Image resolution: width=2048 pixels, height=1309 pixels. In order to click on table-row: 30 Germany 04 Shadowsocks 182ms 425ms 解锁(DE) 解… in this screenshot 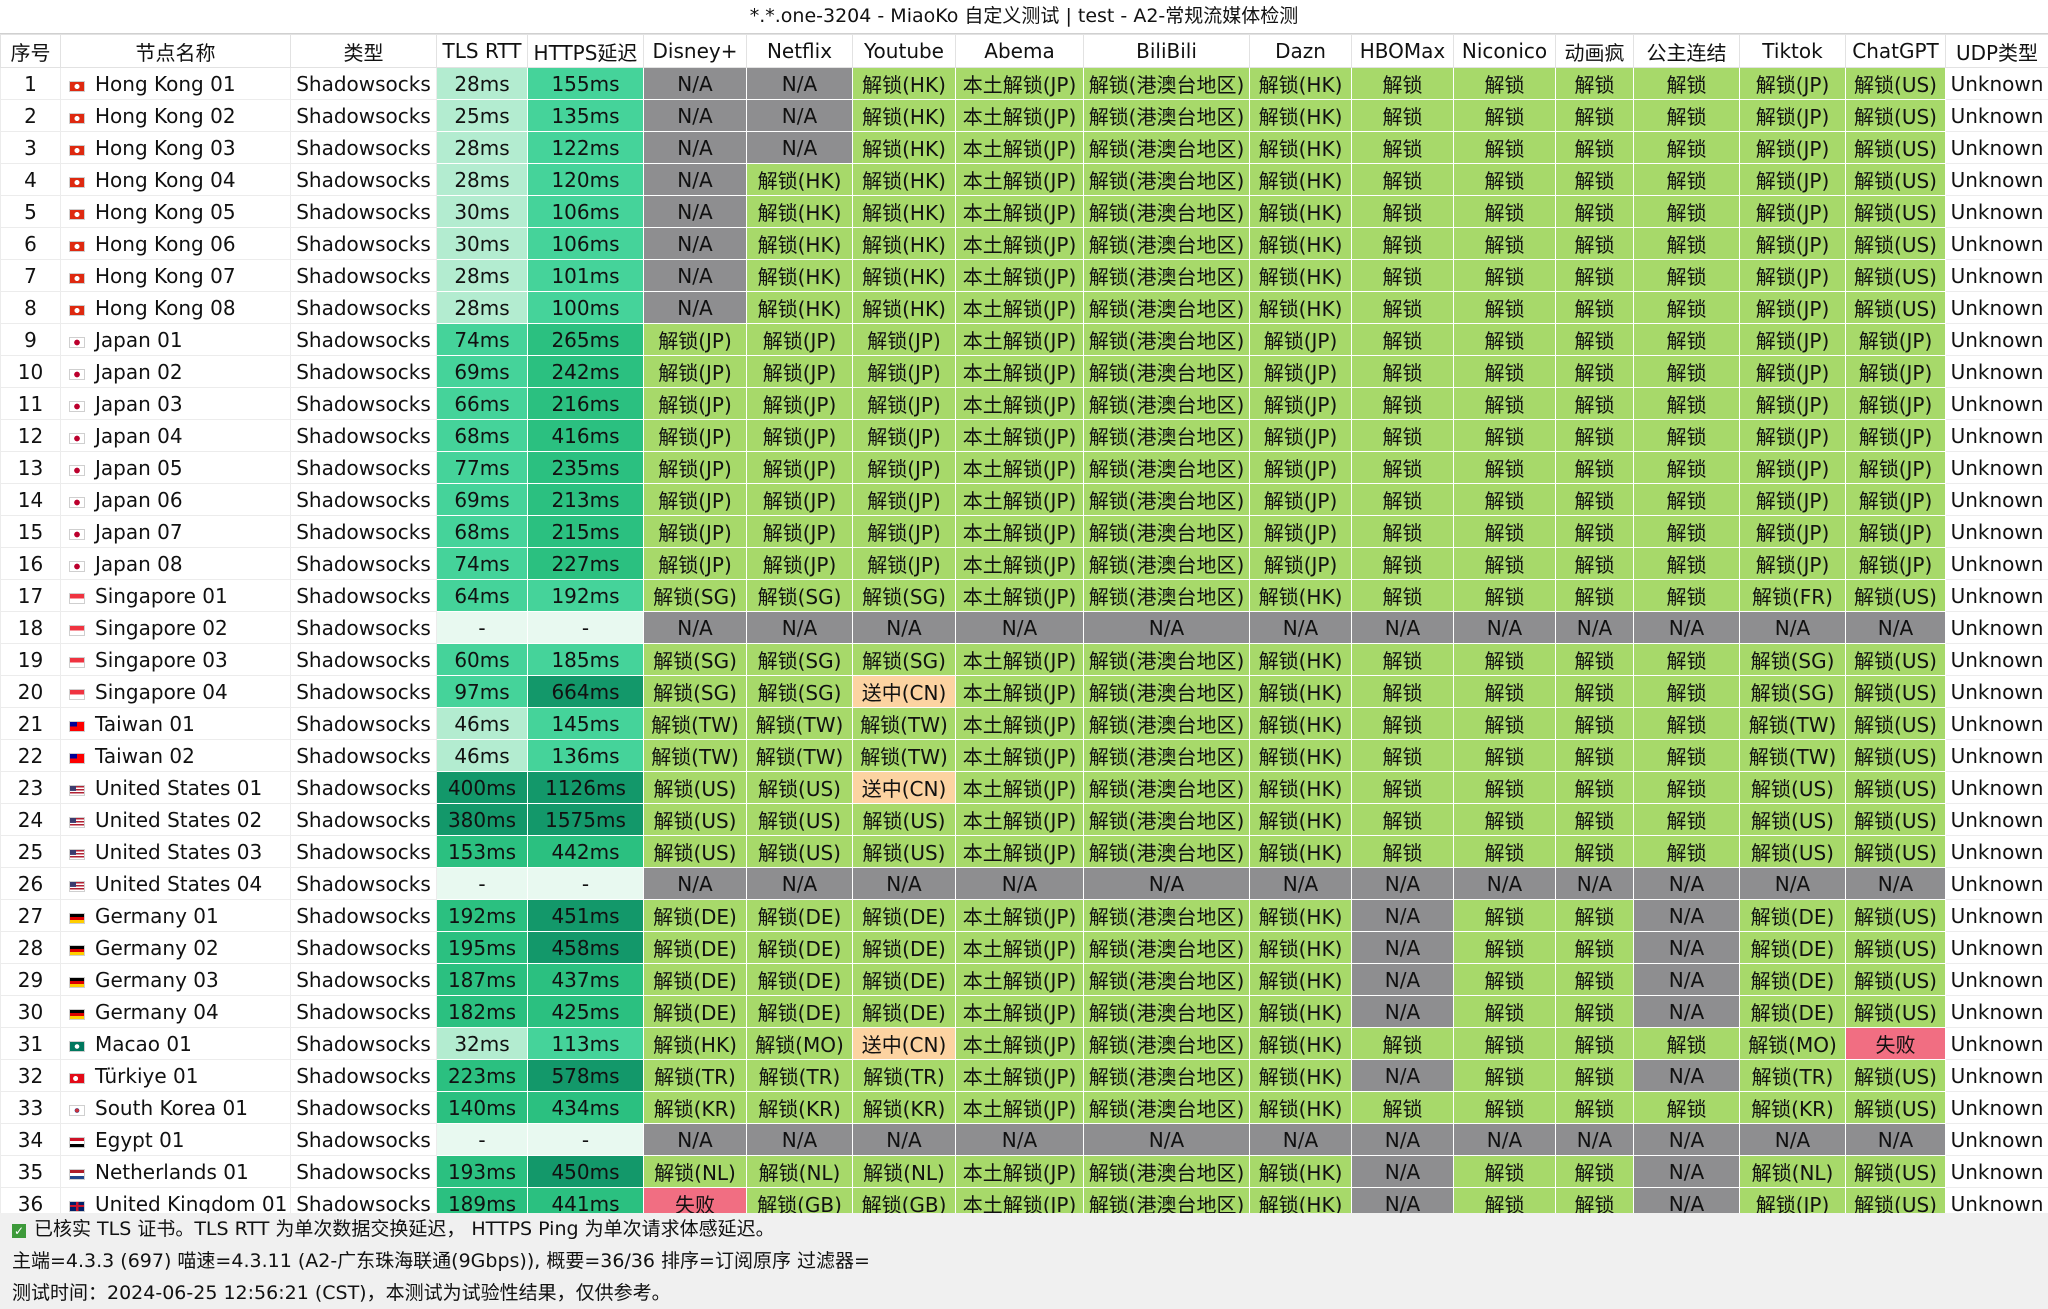, I will do `click(1024, 1011)`.